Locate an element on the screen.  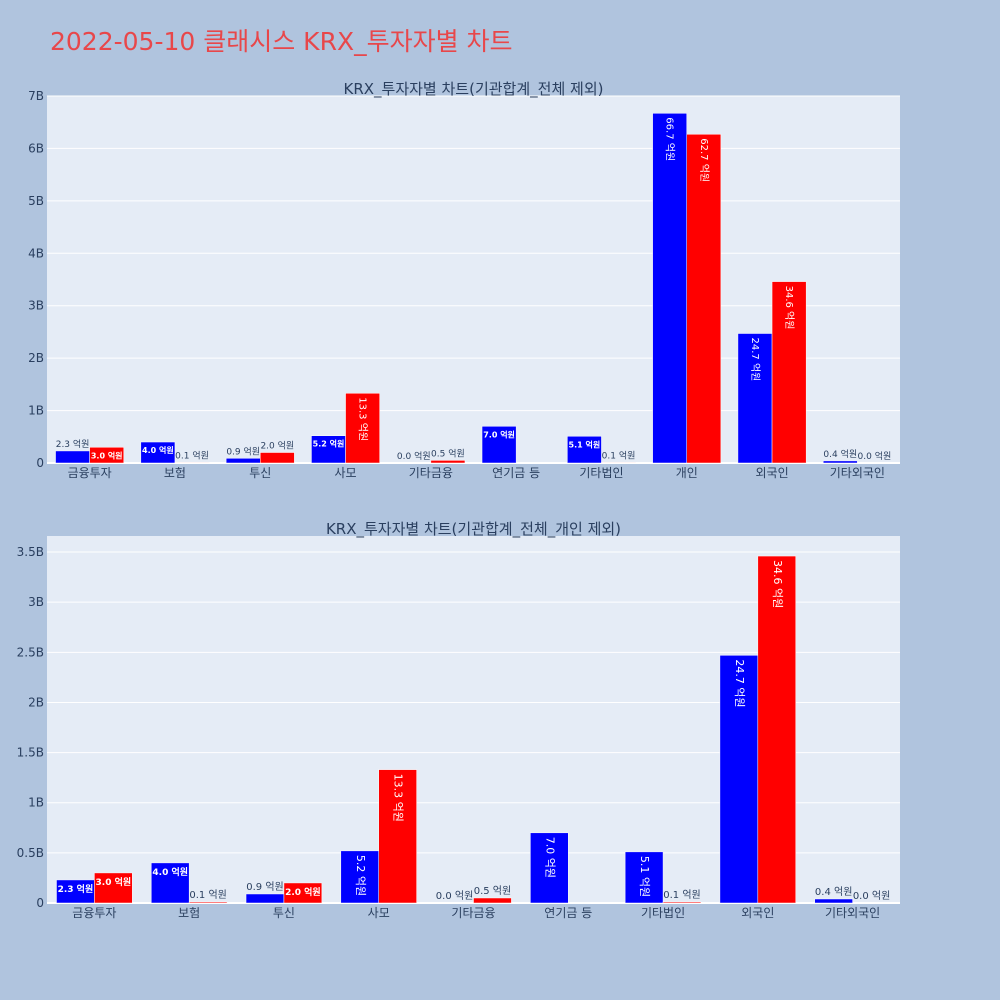
chart-title: KRX_투자자별 차트(기관합계_전체 제외) is located at coordinates (474, 89).